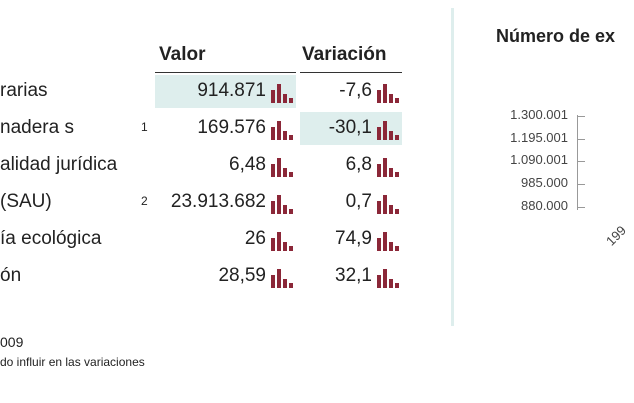 The height and width of the screenshot is (403, 634). I want to click on value-number: 26, so click(255, 238).